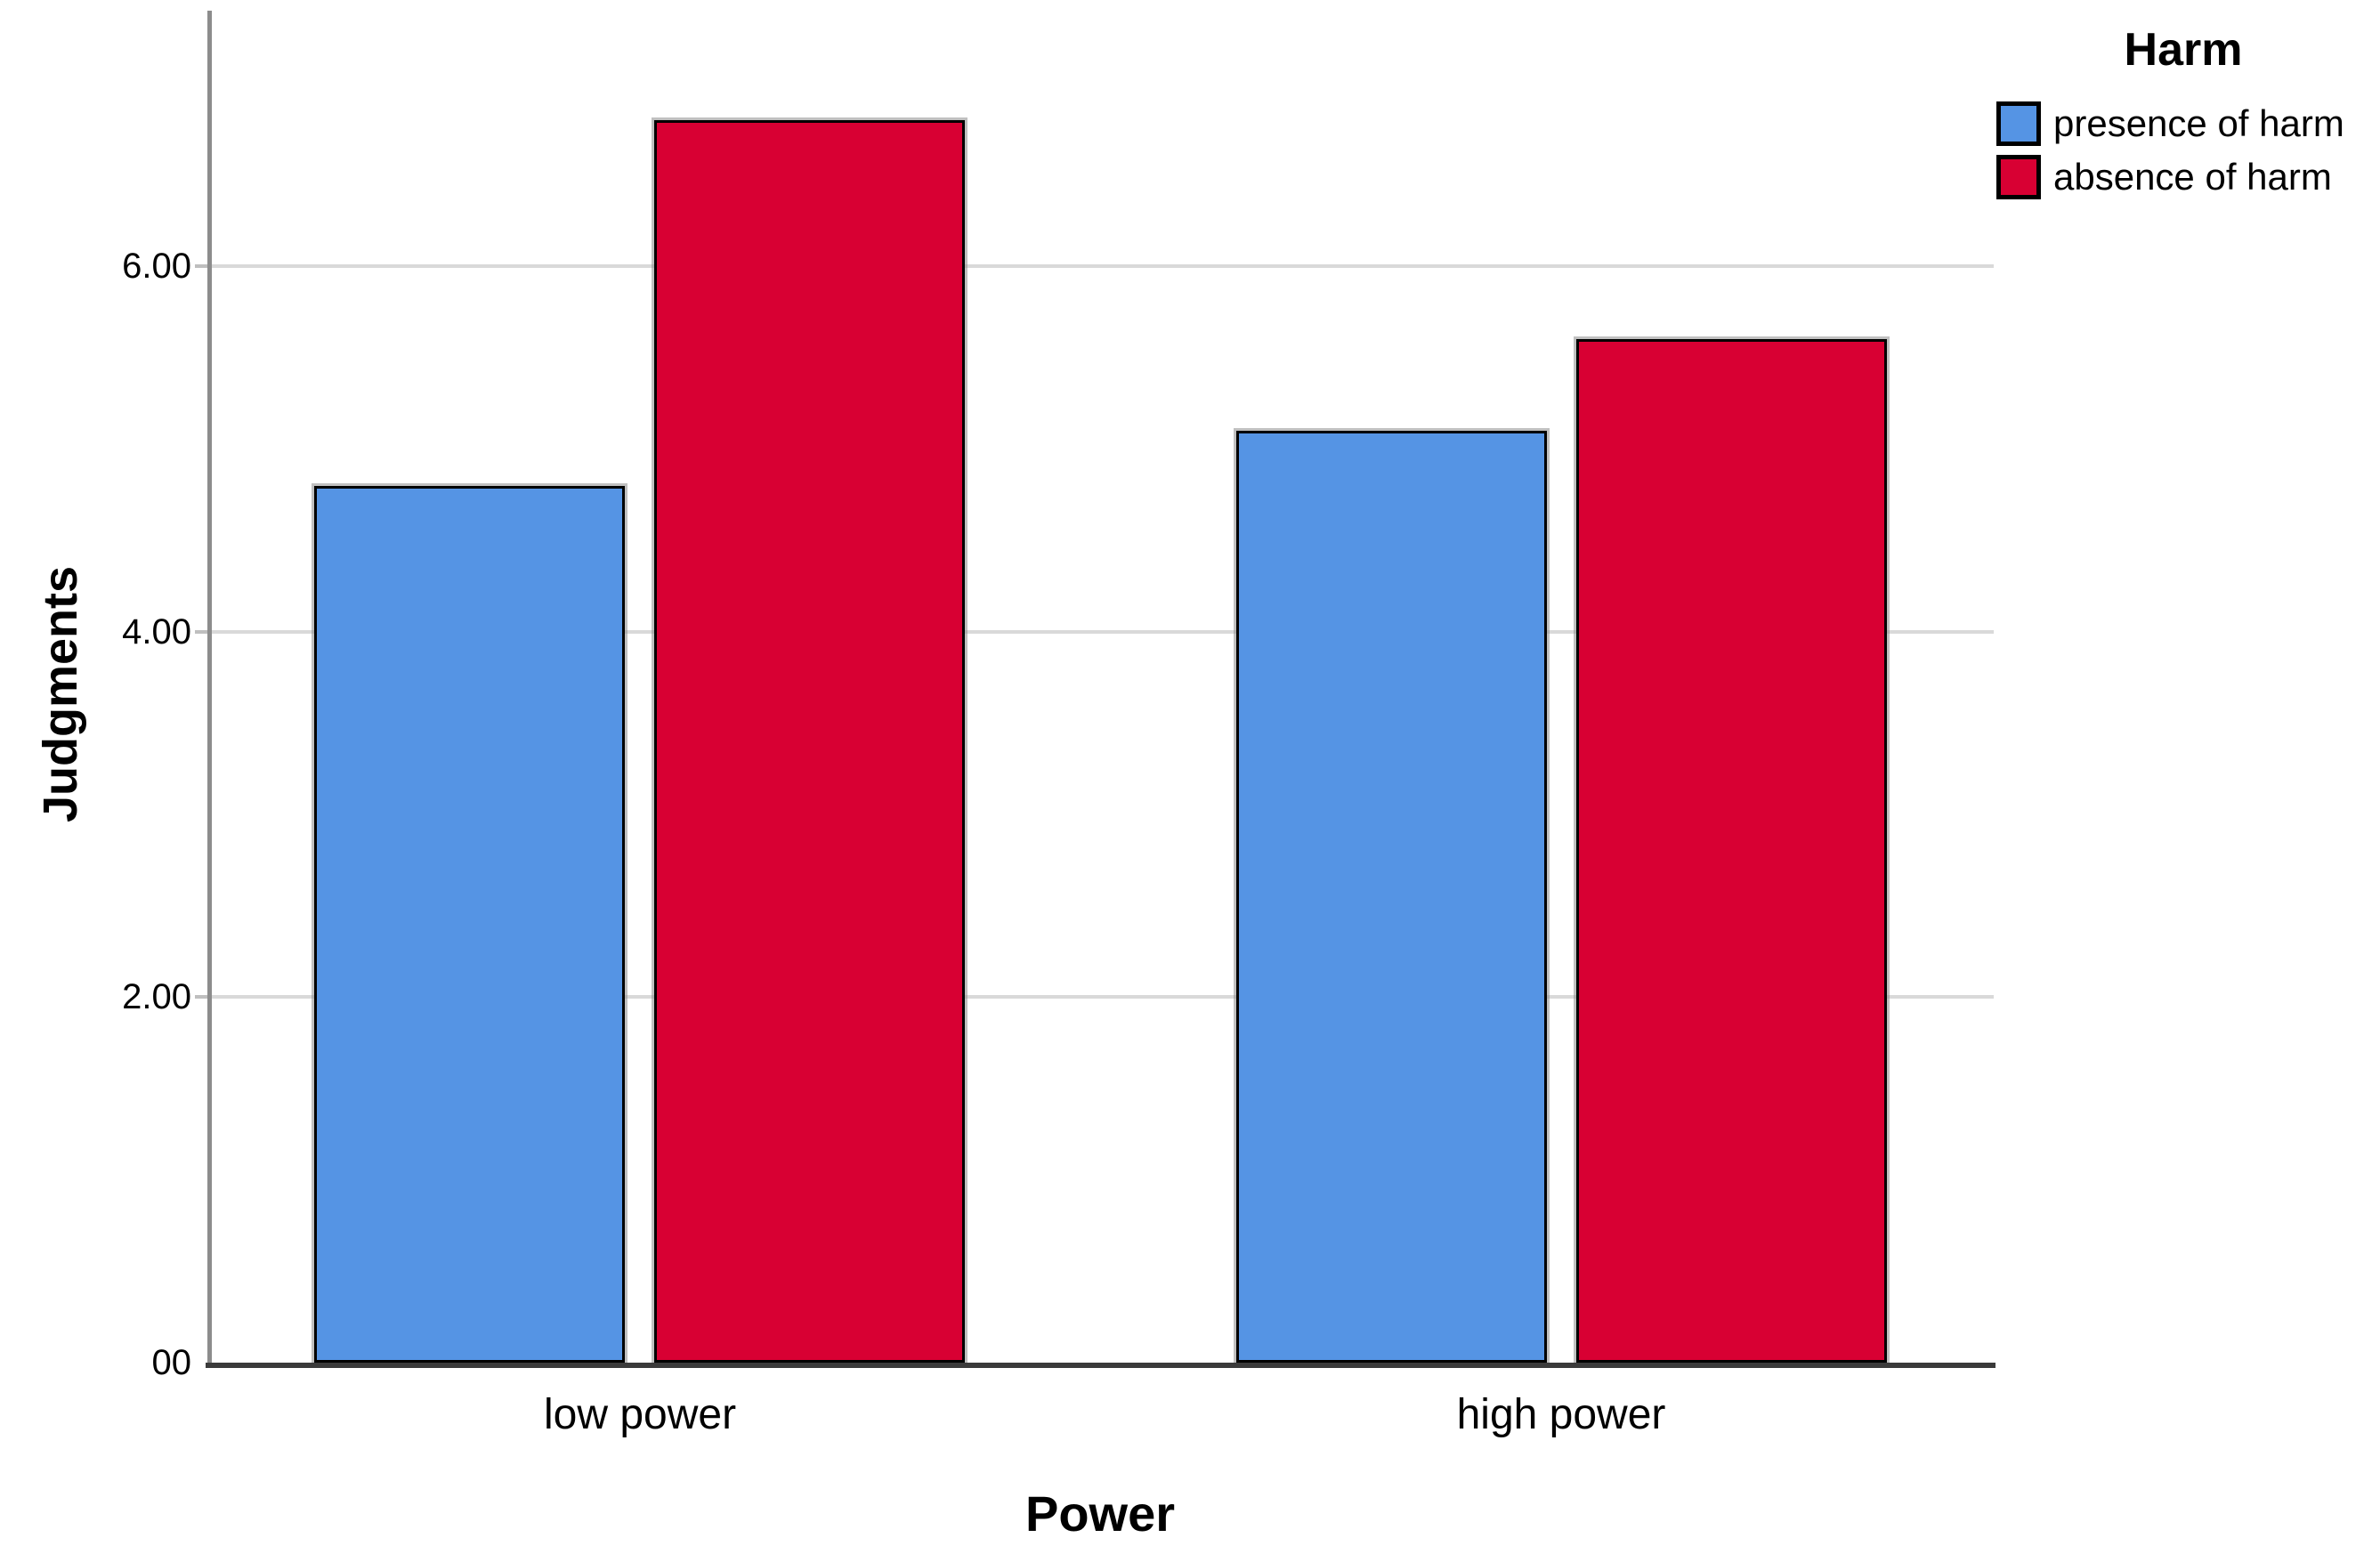  Describe the element at coordinates (171, 1362) in the screenshot. I see `y-tick-label: 00` at that location.